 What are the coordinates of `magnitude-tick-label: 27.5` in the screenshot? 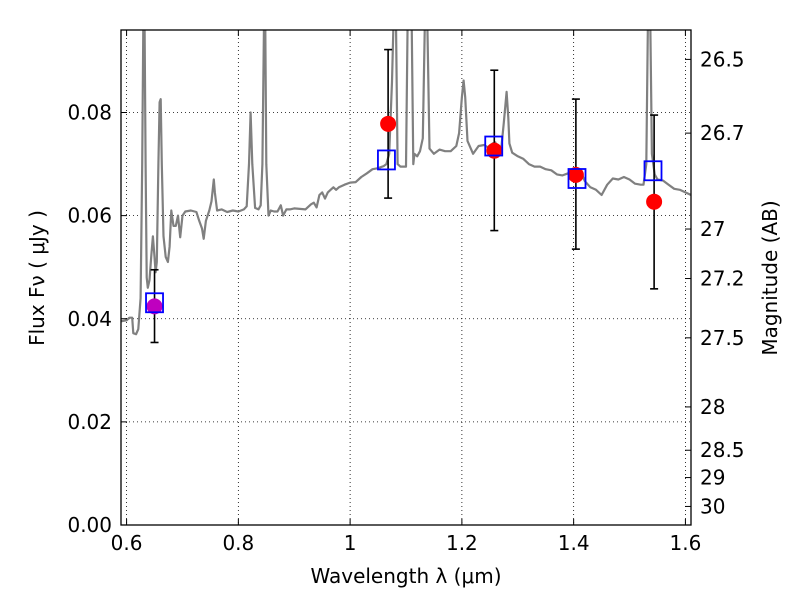 It's located at (722, 338).